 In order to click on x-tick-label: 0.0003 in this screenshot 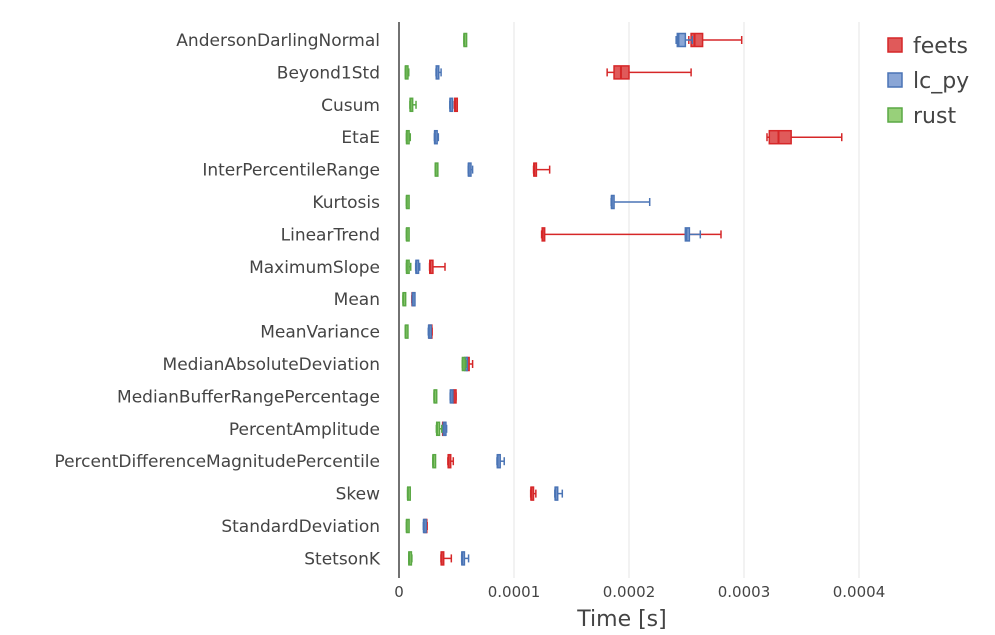, I will do `click(744, 592)`.